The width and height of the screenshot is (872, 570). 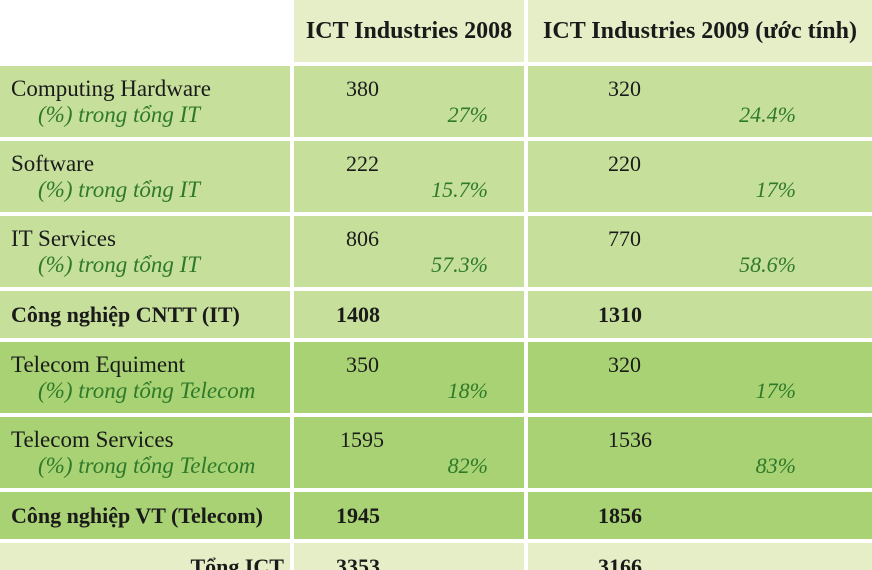 What do you see at coordinates (624, 238) in the screenshot?
I see `value: 770` at bounding box center [624, 238].